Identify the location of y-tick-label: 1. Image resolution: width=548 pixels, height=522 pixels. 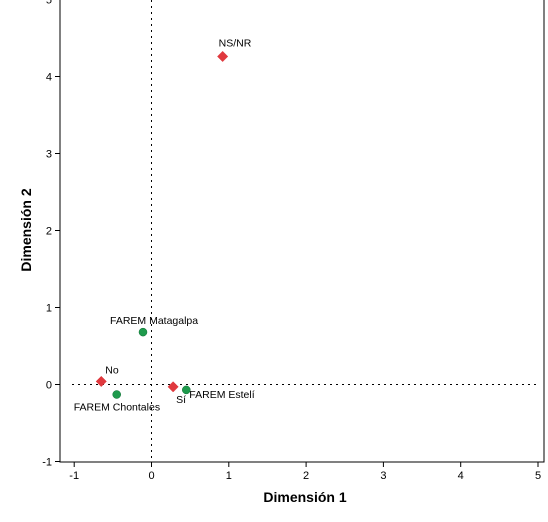
(49, 309).